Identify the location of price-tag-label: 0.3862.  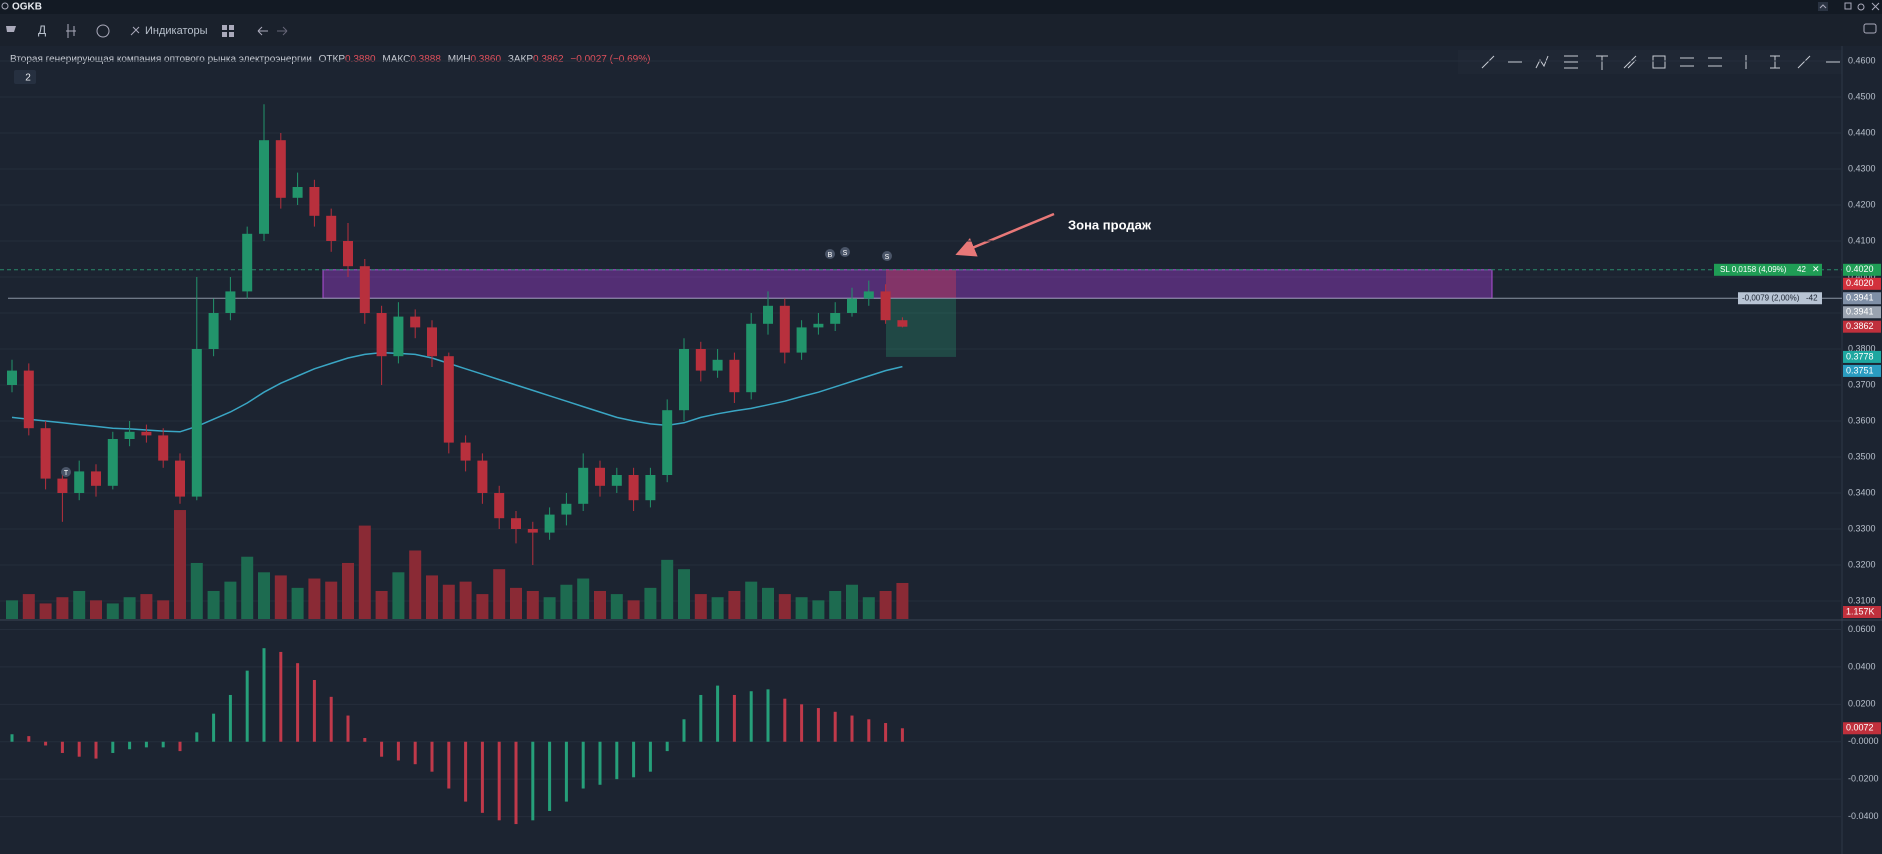
(1860, 326).